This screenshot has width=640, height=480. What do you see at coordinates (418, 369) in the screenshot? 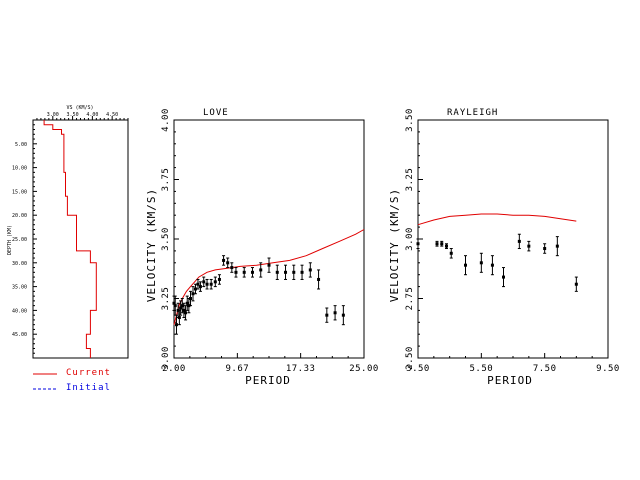
I see `rayleigh-x-tick-label: 3.50` at bounding box center [418, 369].